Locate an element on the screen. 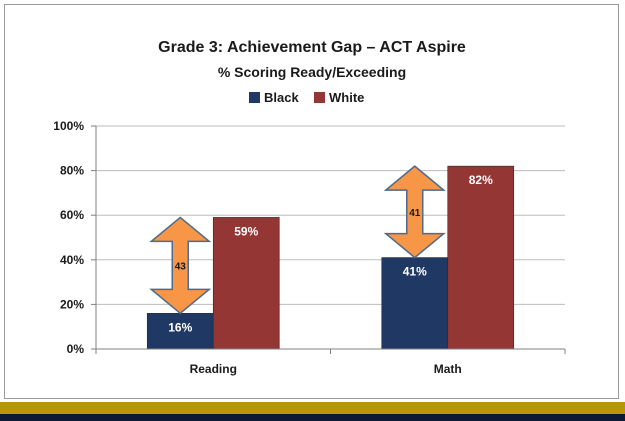  gap-arrow-math is located at coordinates (414, 212).